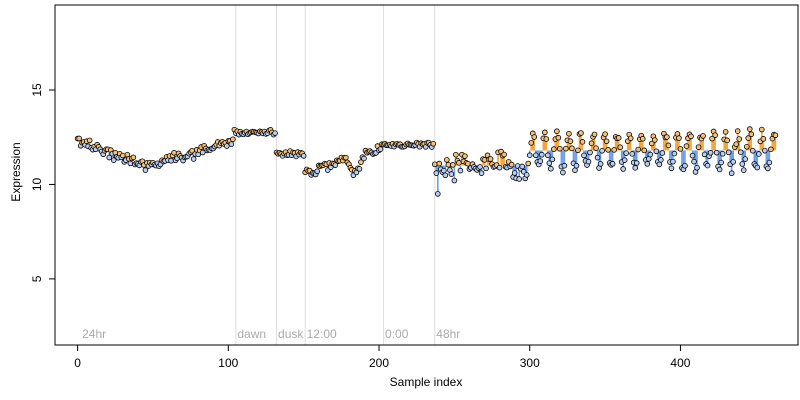 The width and height of the screenshot is (800, 400). Describe the element at coordinates (16, 171) in the screenshot. I see `y-axis-label: Expression` at that location.